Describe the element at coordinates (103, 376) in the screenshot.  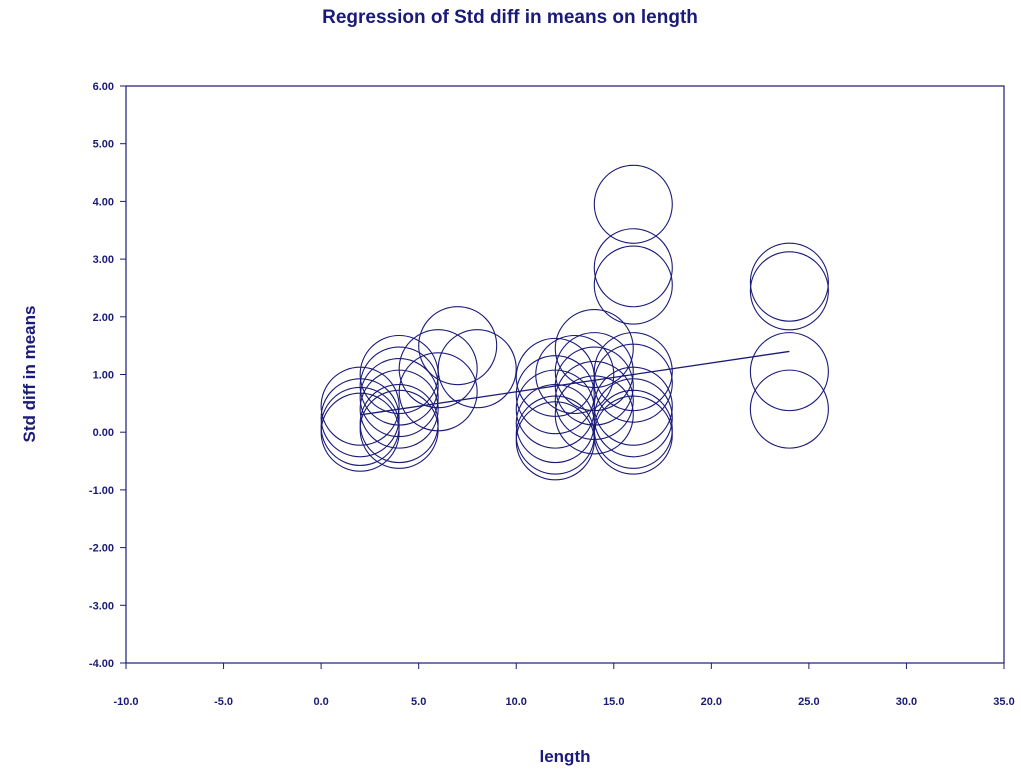
I see `y-tick-label: 1.00` at that location.